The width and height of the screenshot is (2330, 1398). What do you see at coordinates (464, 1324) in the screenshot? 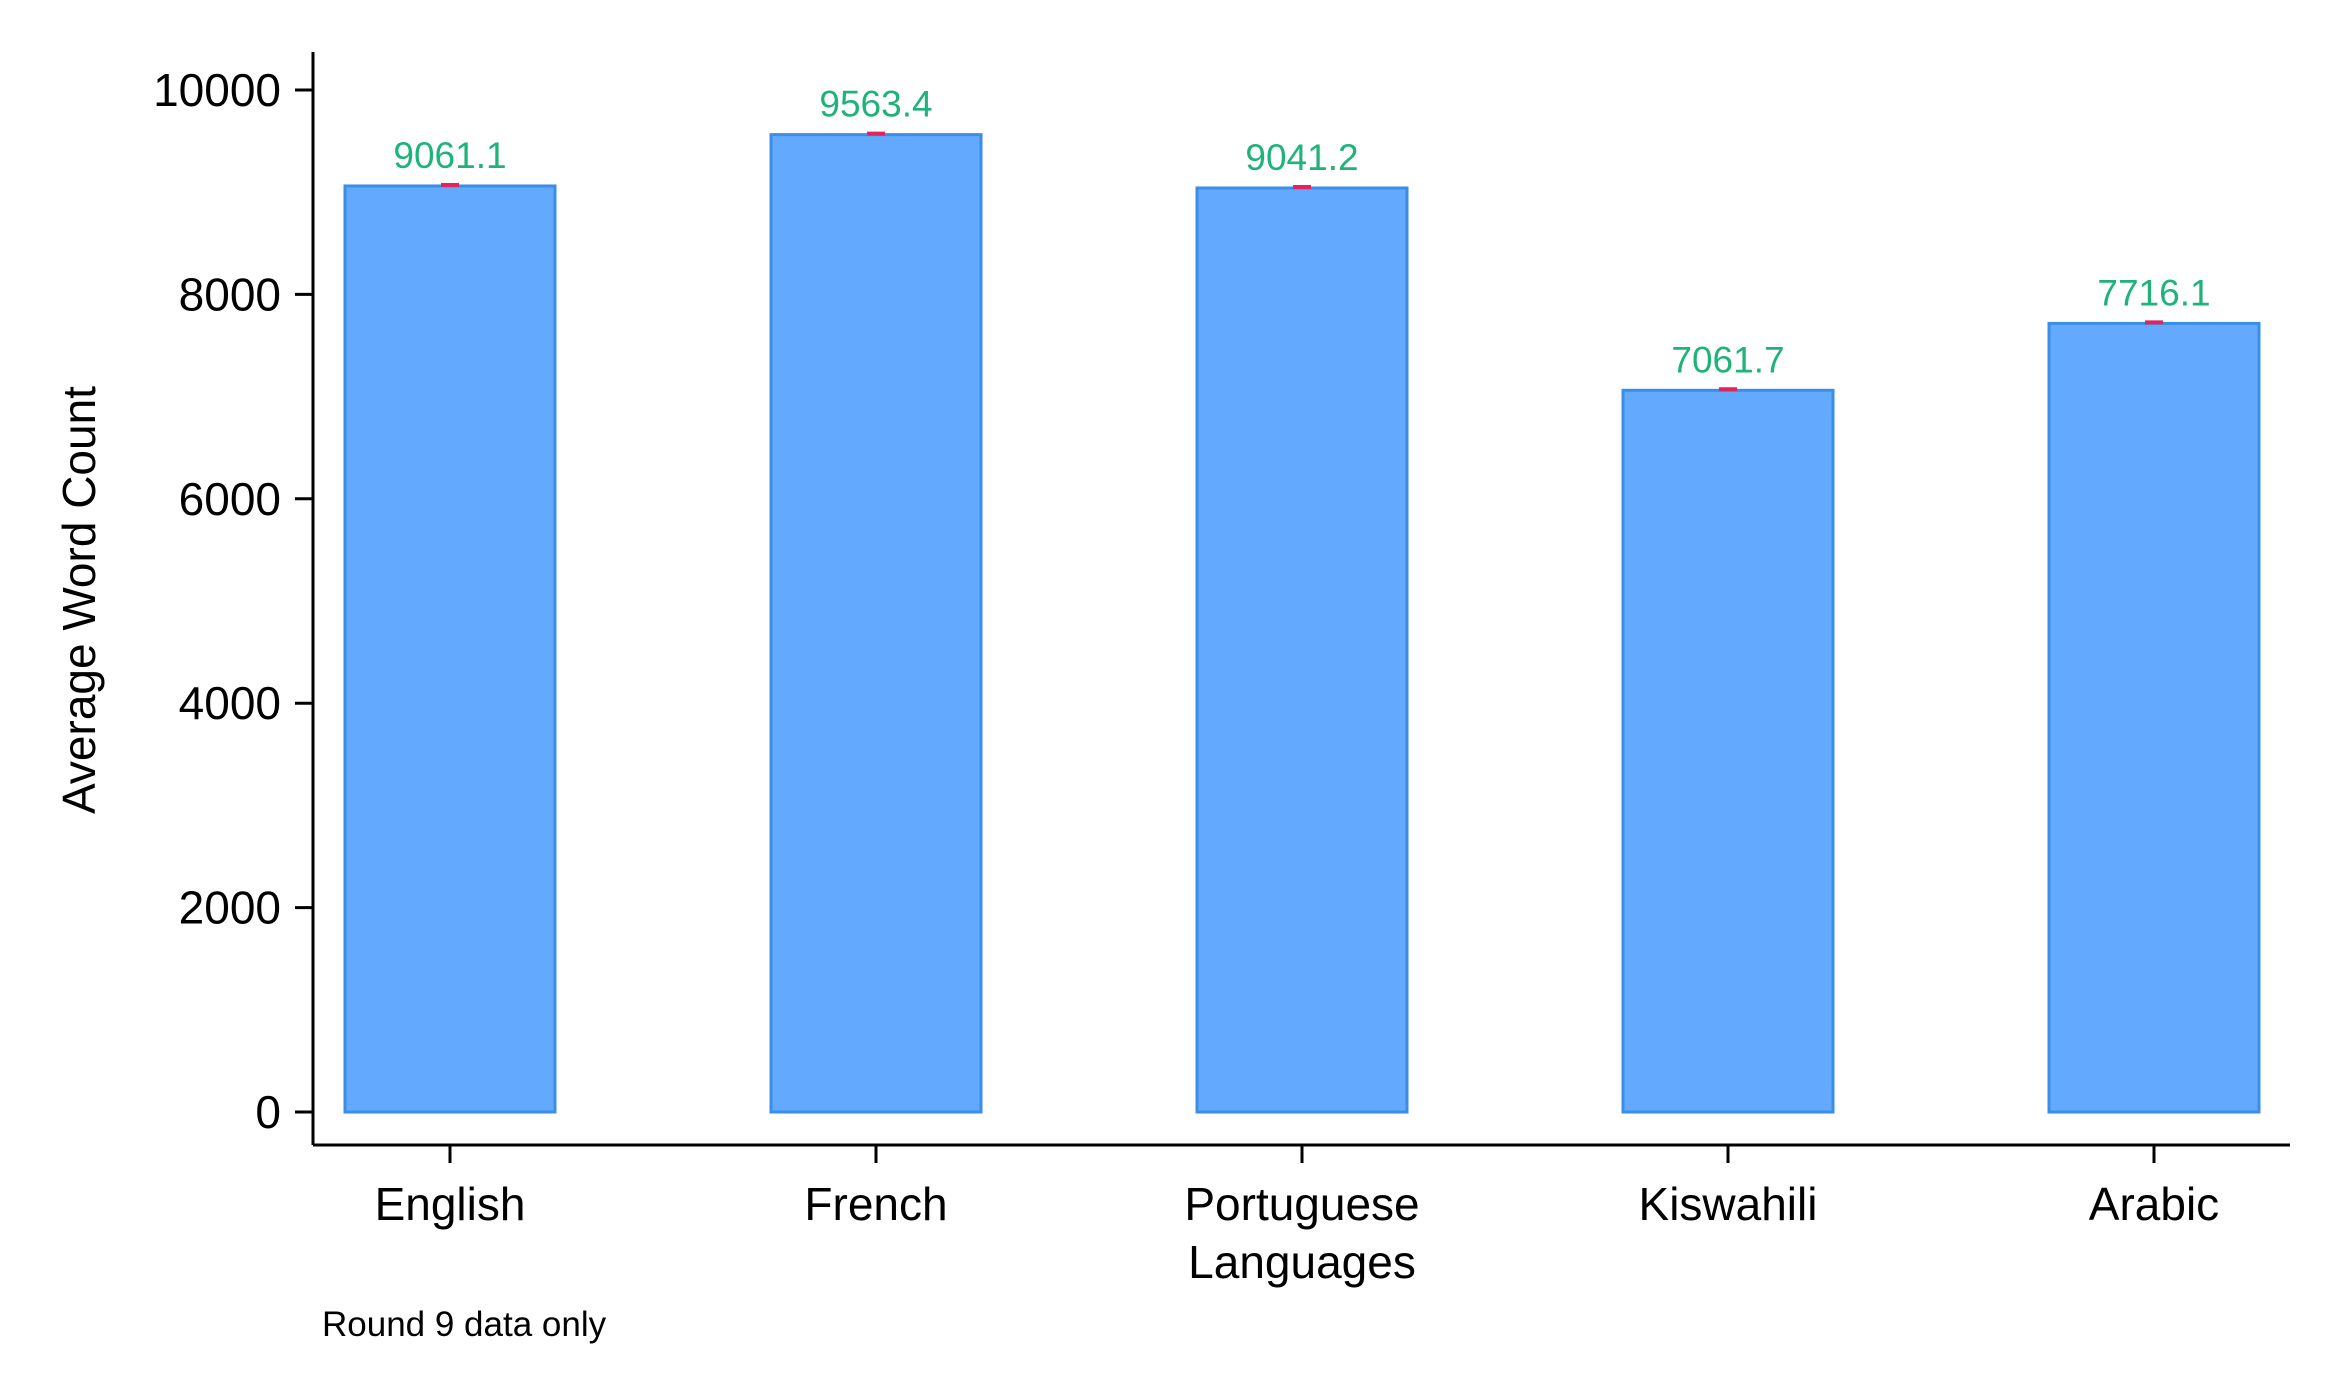
I see `chart-note: Round 9 data only` at bounding box center [464, 1324].